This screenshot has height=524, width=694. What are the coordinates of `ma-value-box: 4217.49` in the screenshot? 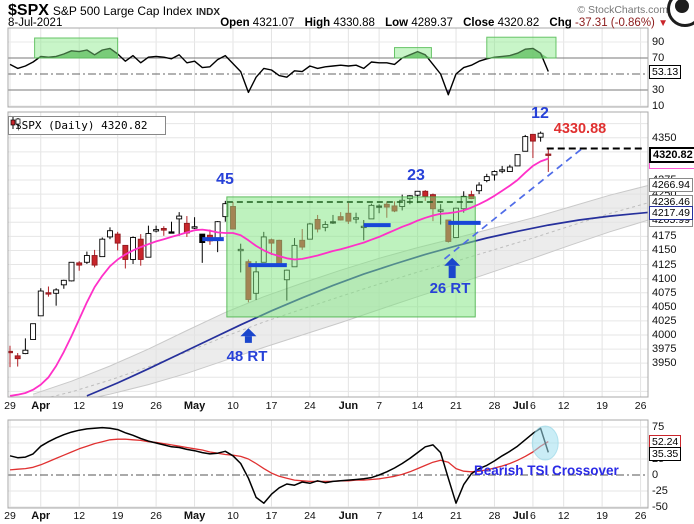 It's located at (671, 213).